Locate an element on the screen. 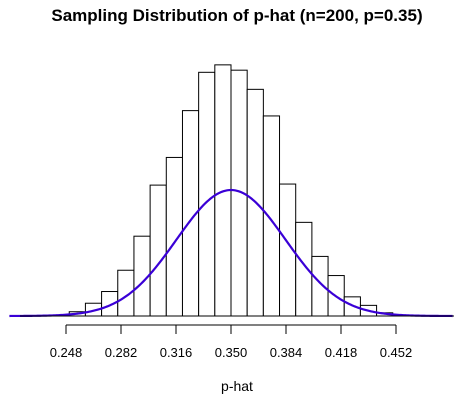 This screenshot has height=402, width=474. x-axis: 0.248 0.282 0.316 0.350 0.384 0.418 0.452 is located at coordinates (231, 342).